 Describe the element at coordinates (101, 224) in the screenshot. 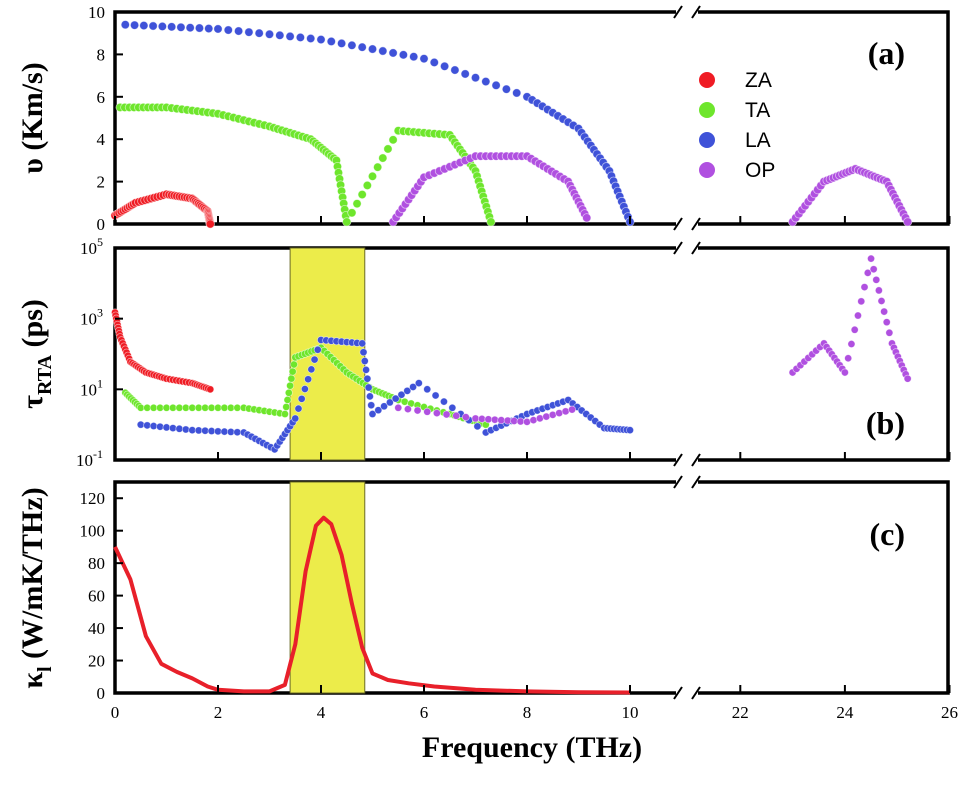

I see `ytick-label-a: 0` at that location.